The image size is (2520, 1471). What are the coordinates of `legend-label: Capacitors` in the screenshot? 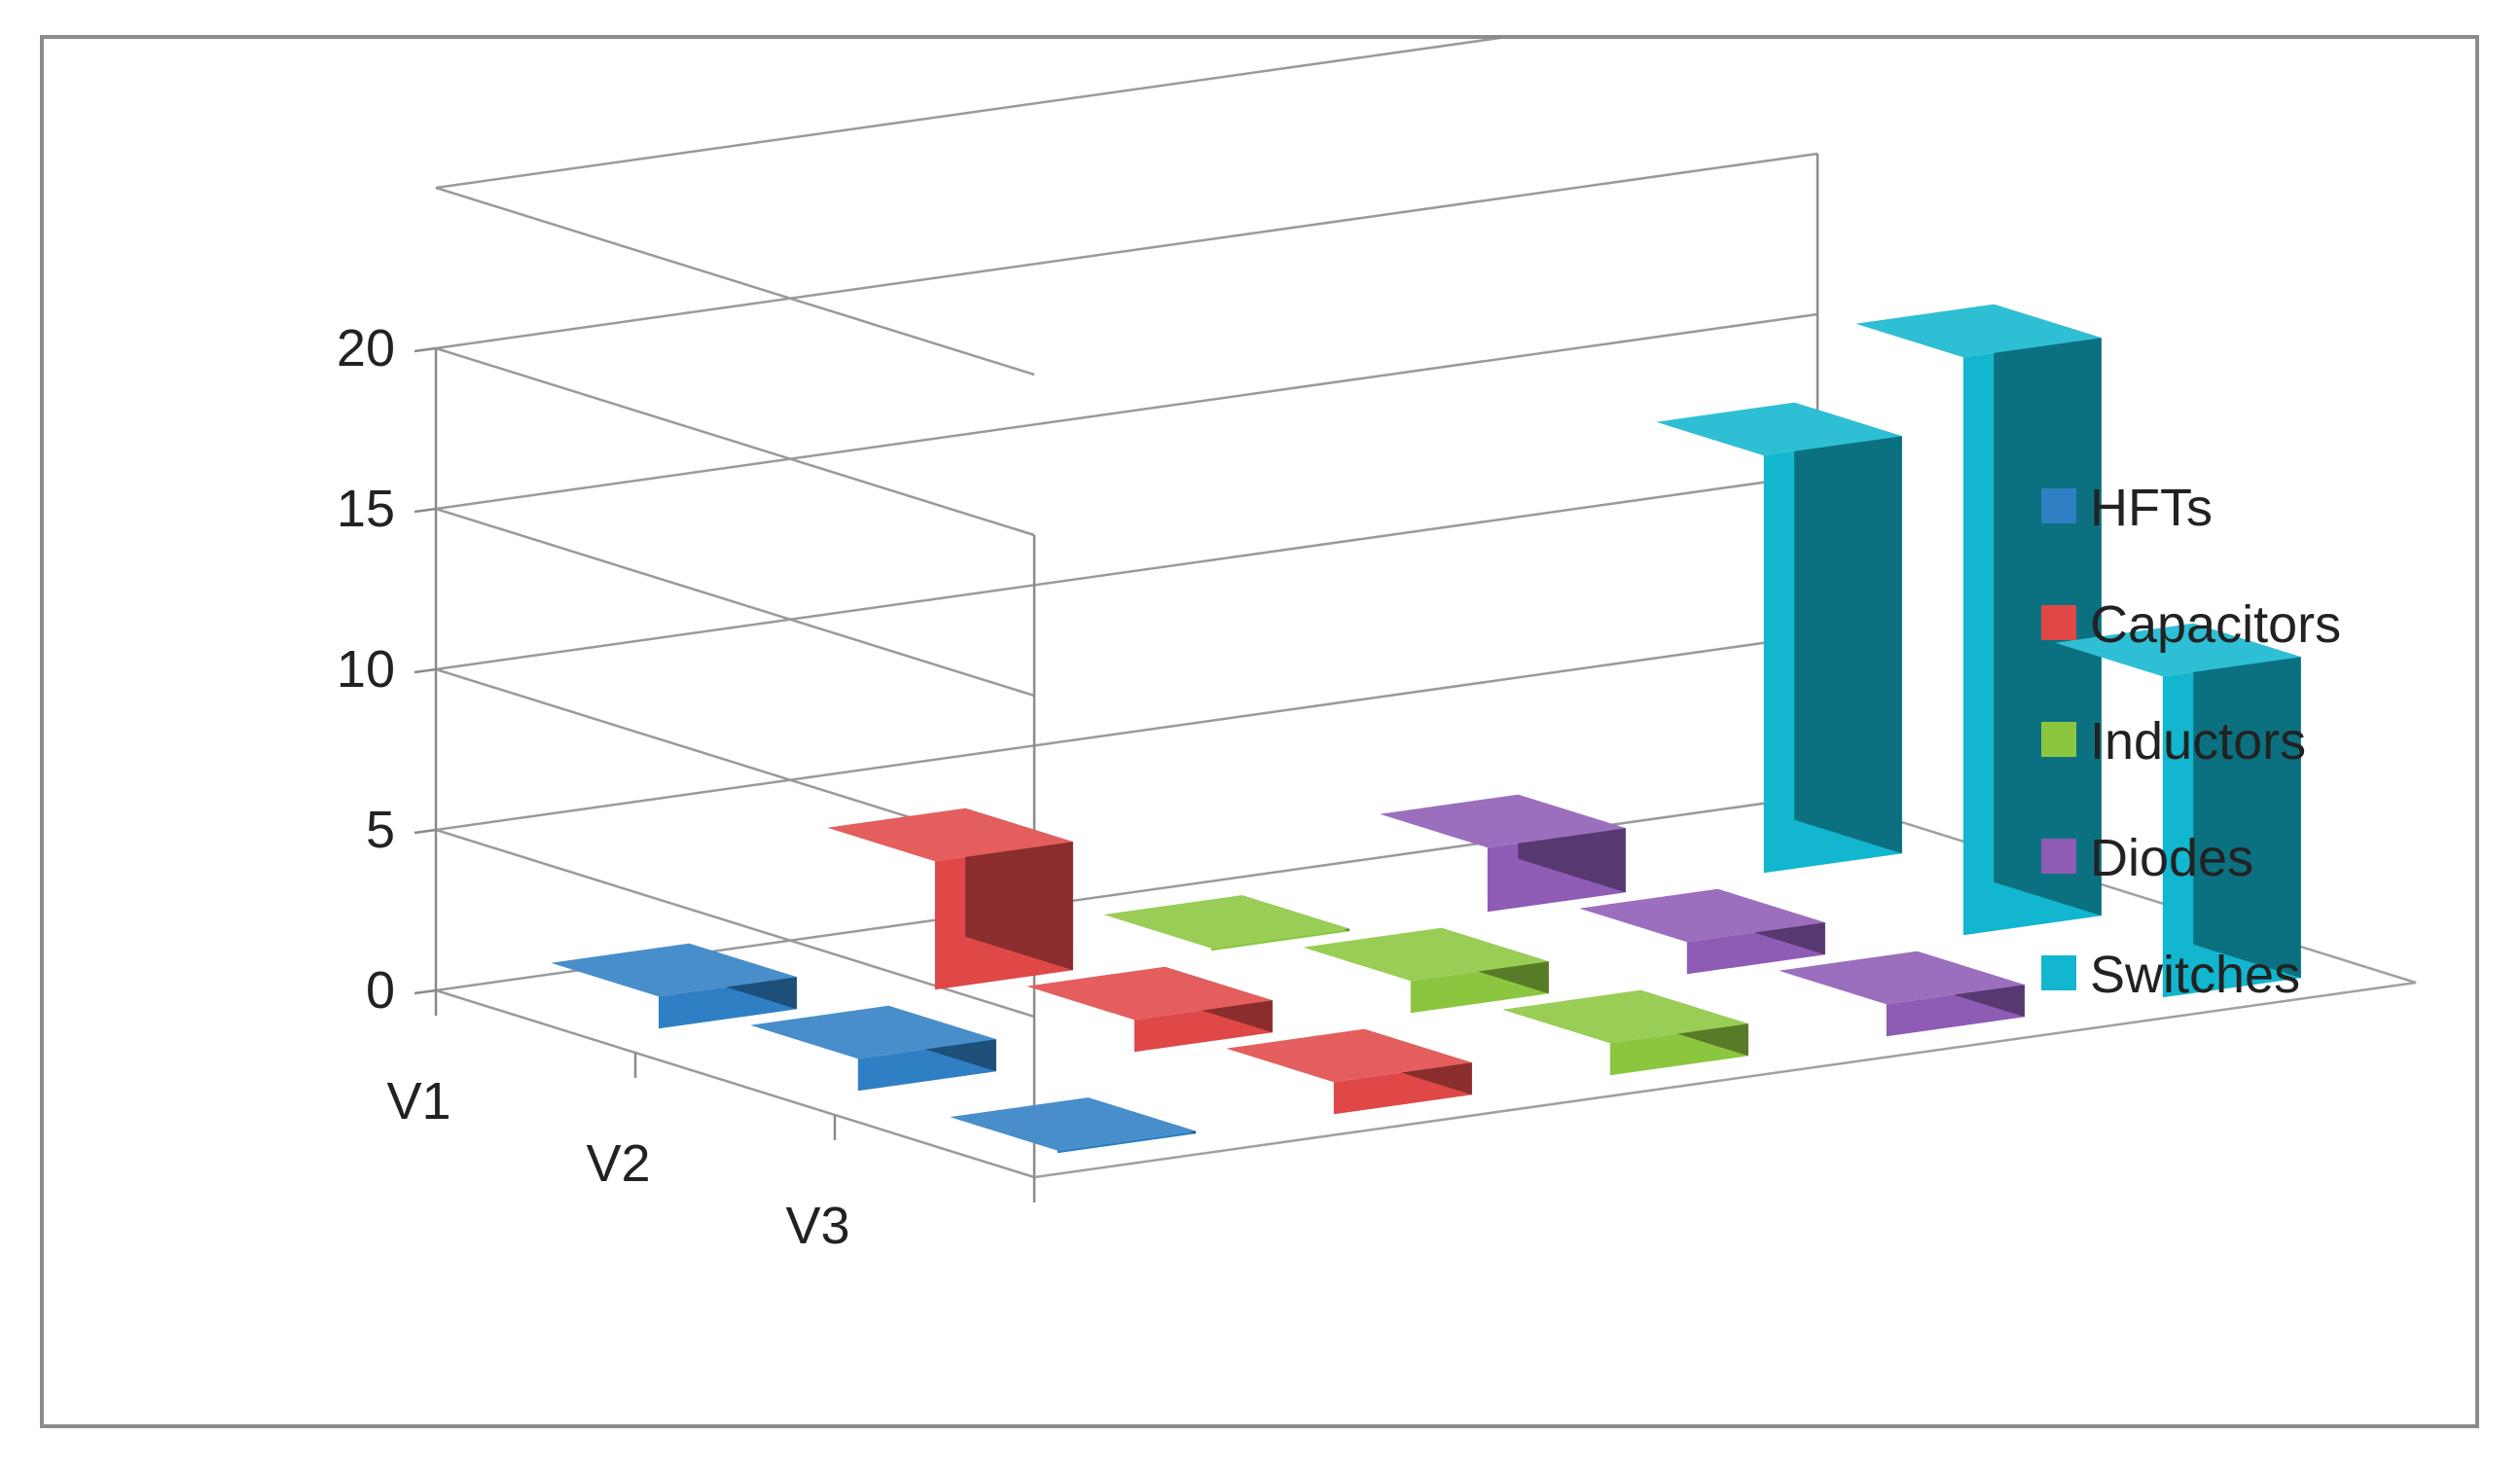 It's located at (2215, 624).